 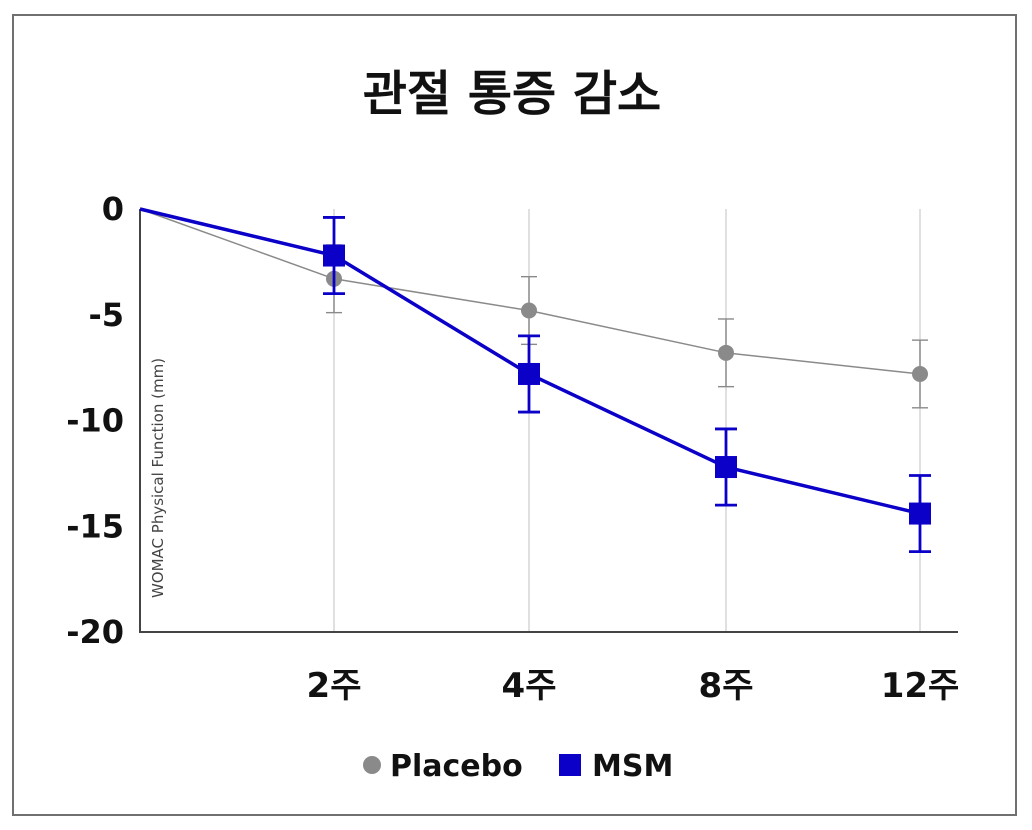 I want to click on y-axis-label: WOMAC Physical Function (mm), so click(x=158, y=478).